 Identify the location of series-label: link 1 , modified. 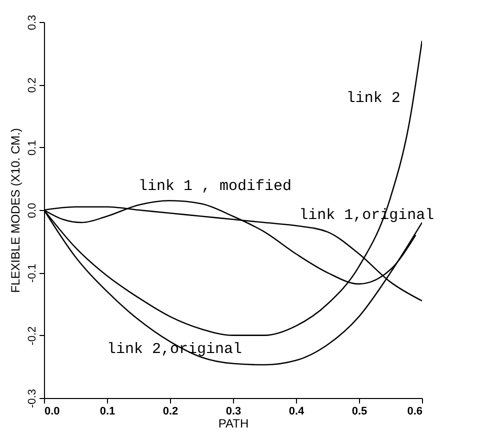
(215, 186).